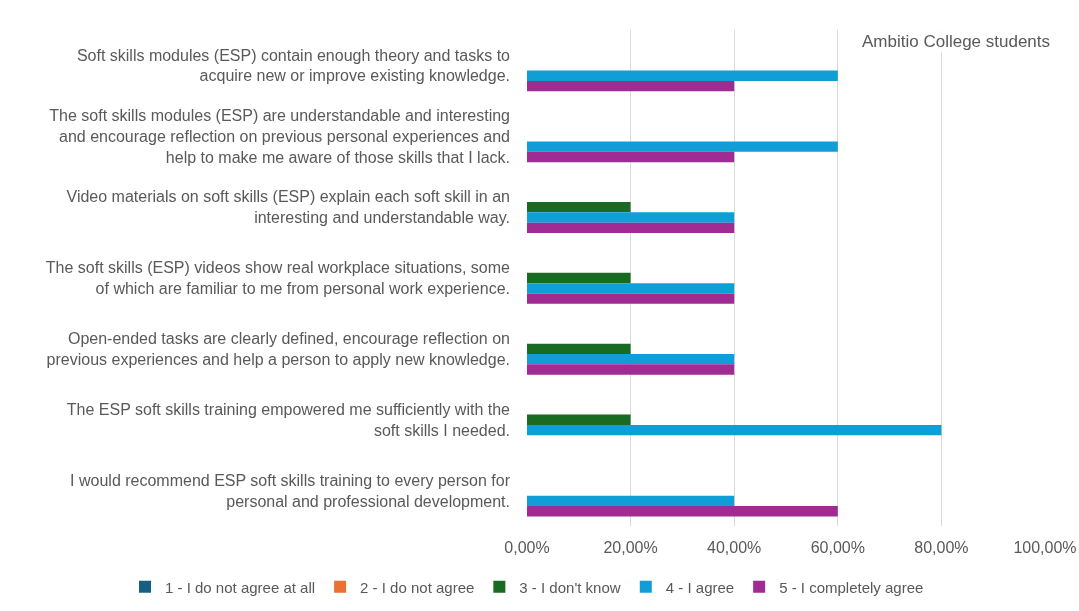 The width and height of the screenshot is (1079, 611). Describe the element at coordinates (240, 587) in the screenshot. I see `legend-label: 1 - I do not agree at all` at that location.